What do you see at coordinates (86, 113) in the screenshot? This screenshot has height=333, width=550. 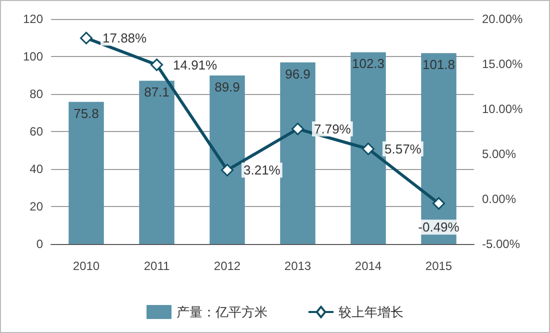 I see `data-label: 75.8` at bounding box center [86, 113].